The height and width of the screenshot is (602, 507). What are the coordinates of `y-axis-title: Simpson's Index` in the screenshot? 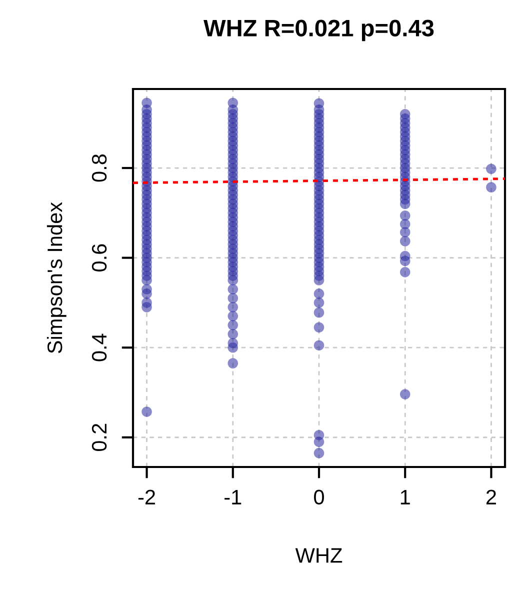 It's located at (56, 278).